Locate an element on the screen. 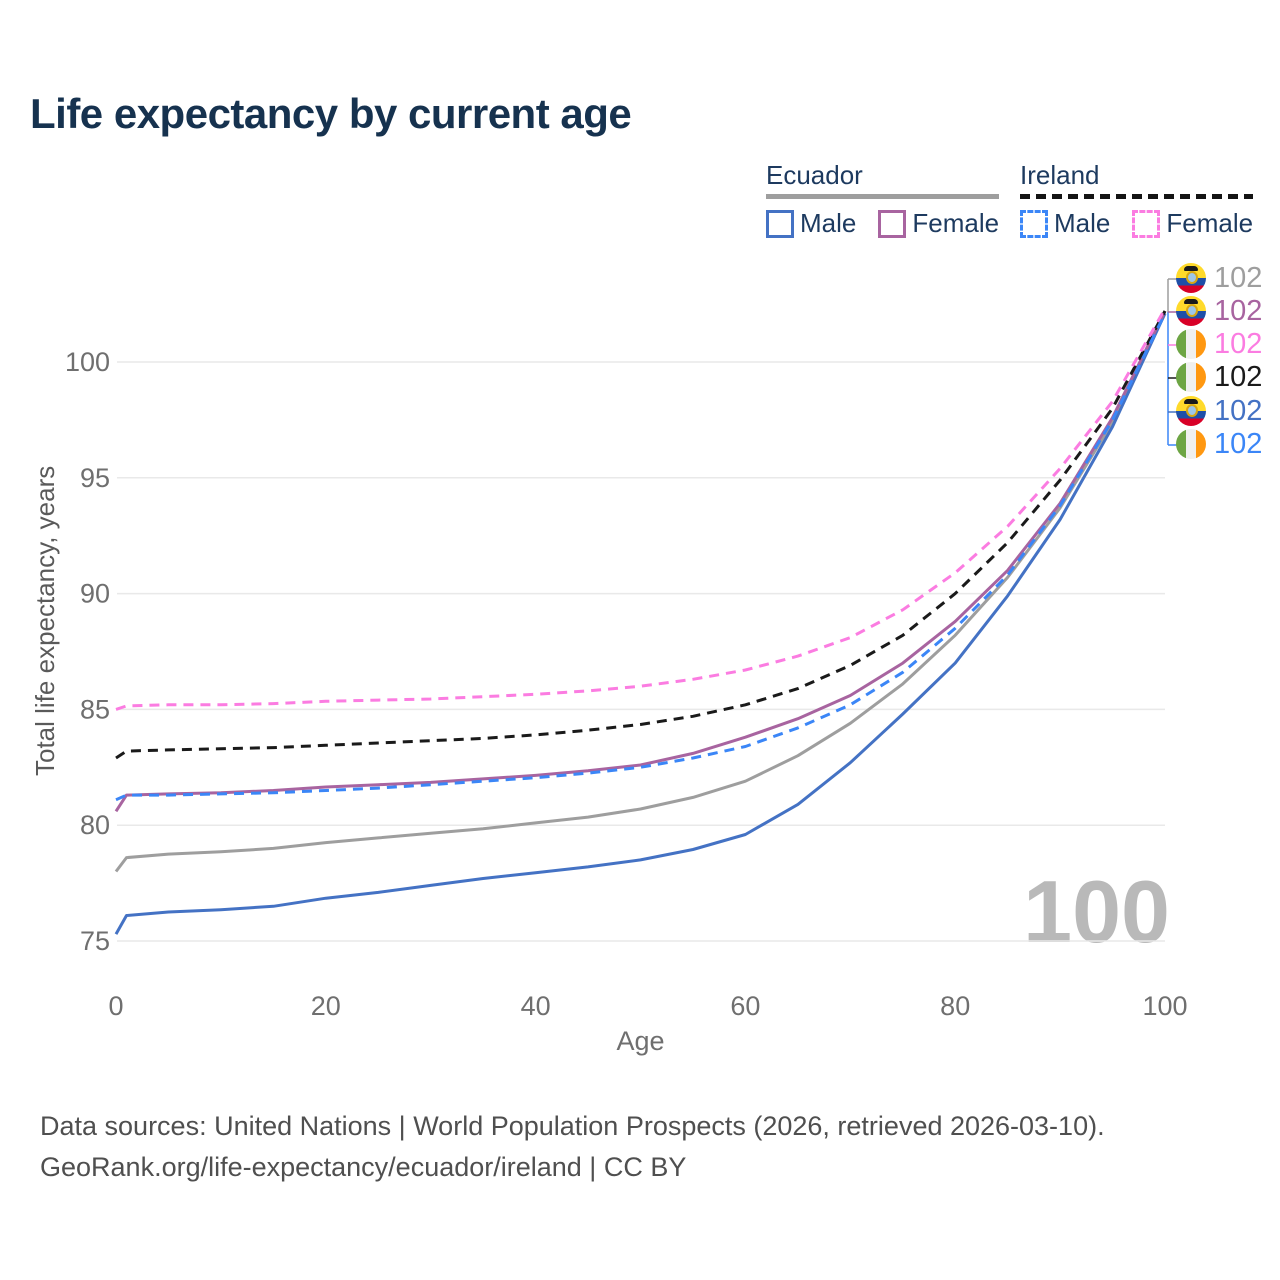  x-tick-0: 0 is located at coordinates (115, 1006).